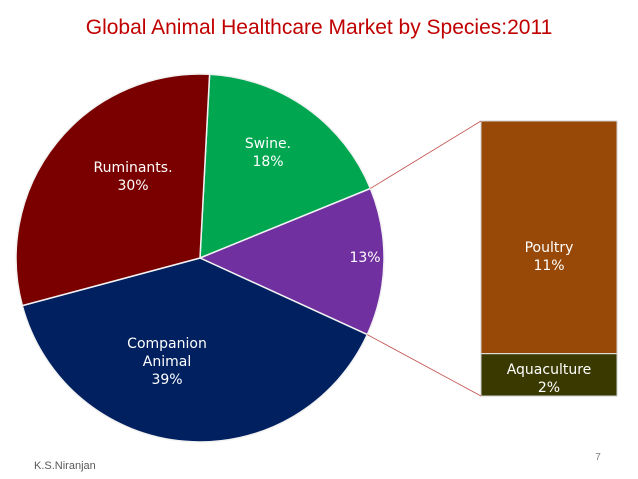 This screenshot has height=479, width=638. I want to click on slice-label: Companion Animal 39%, so click(167, 362).